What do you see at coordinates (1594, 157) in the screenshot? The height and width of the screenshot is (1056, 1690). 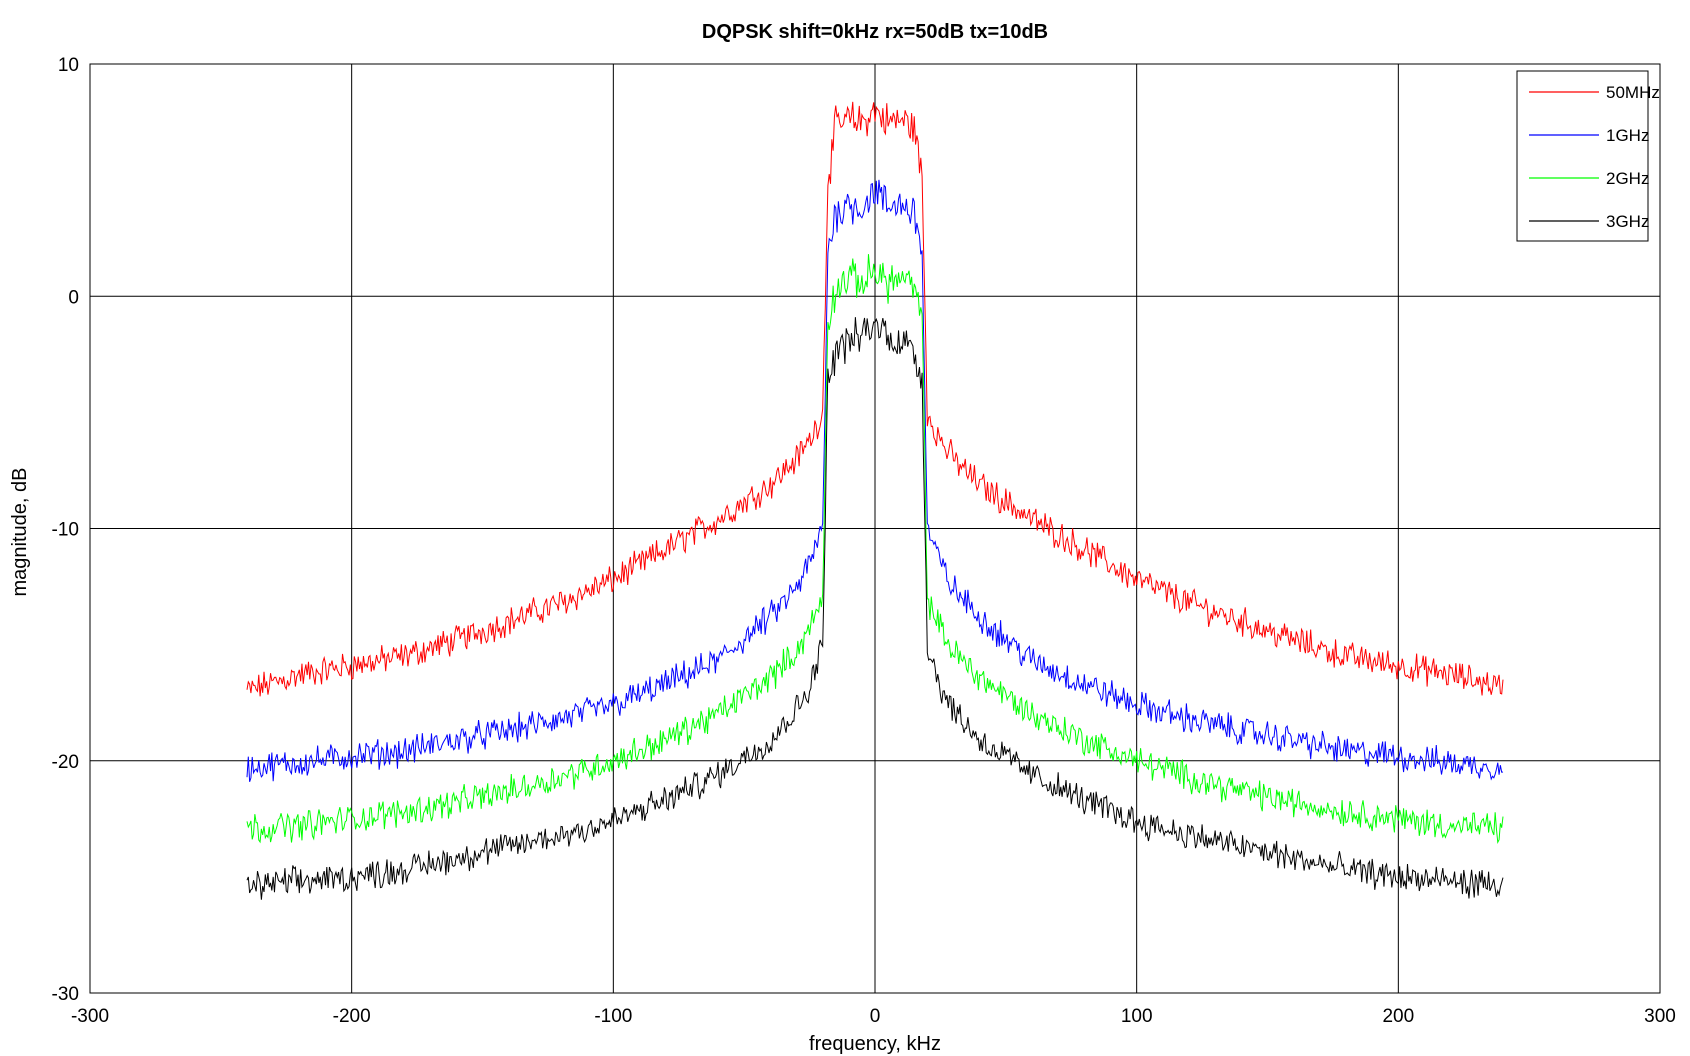 I see `legend-items: 50MHz 1GHz 2GHz 3GHz` at bounding box center [1594, 157].